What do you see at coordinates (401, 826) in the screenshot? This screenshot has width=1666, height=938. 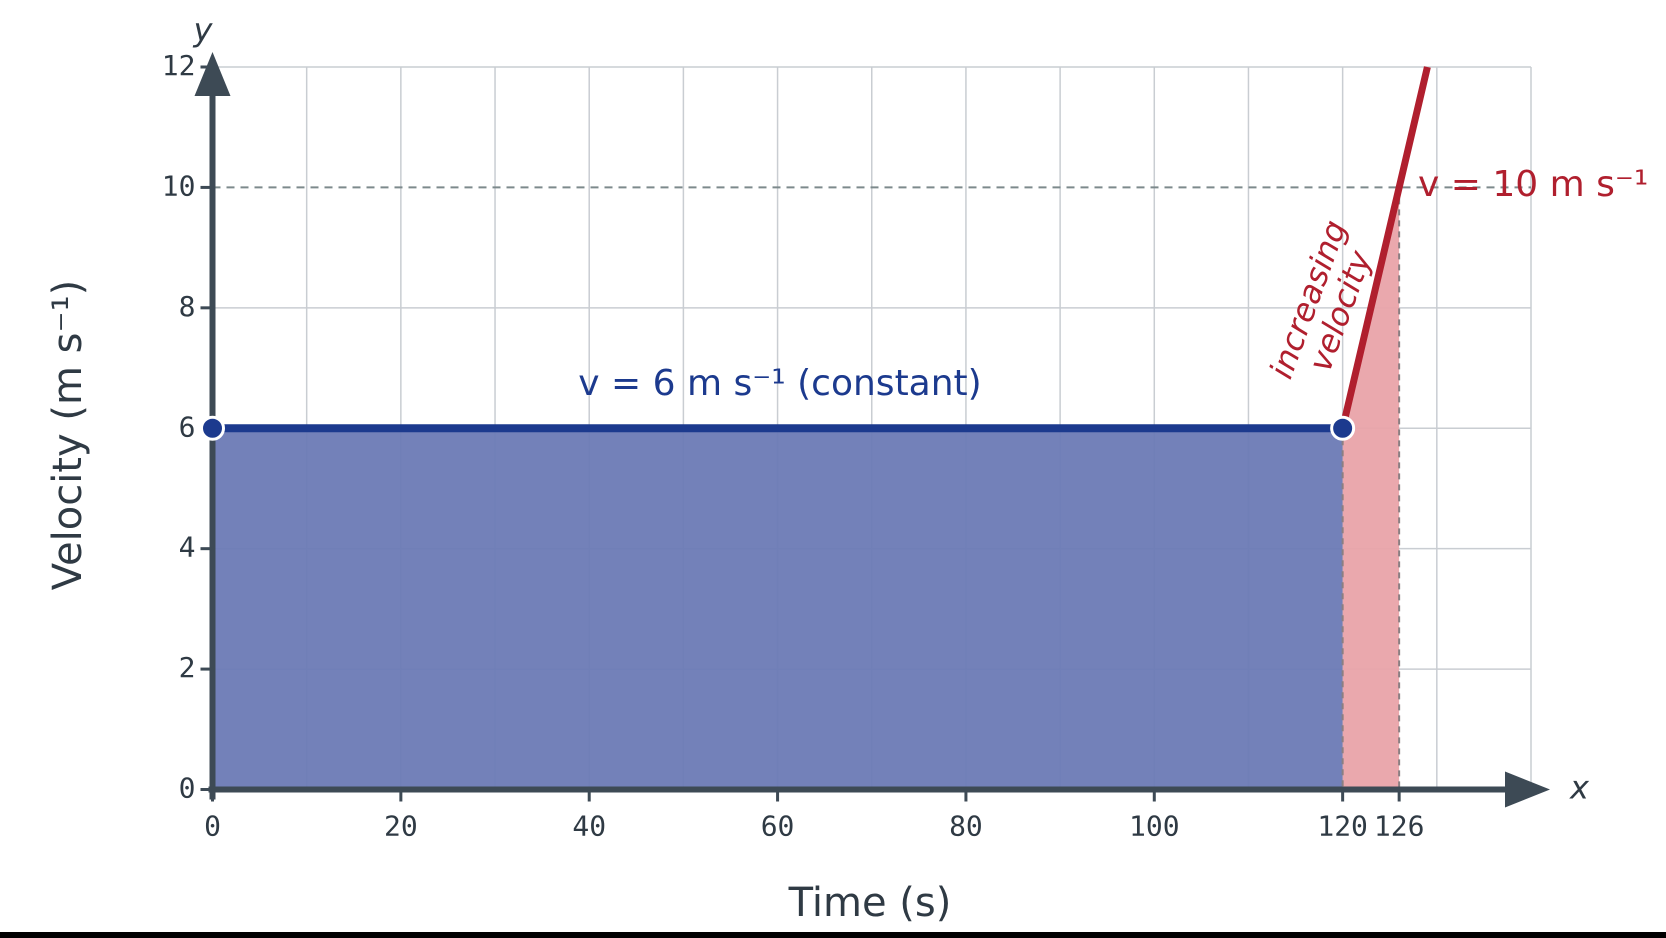 I see `x-tick-label: 20` at bounding box center [401, 826].